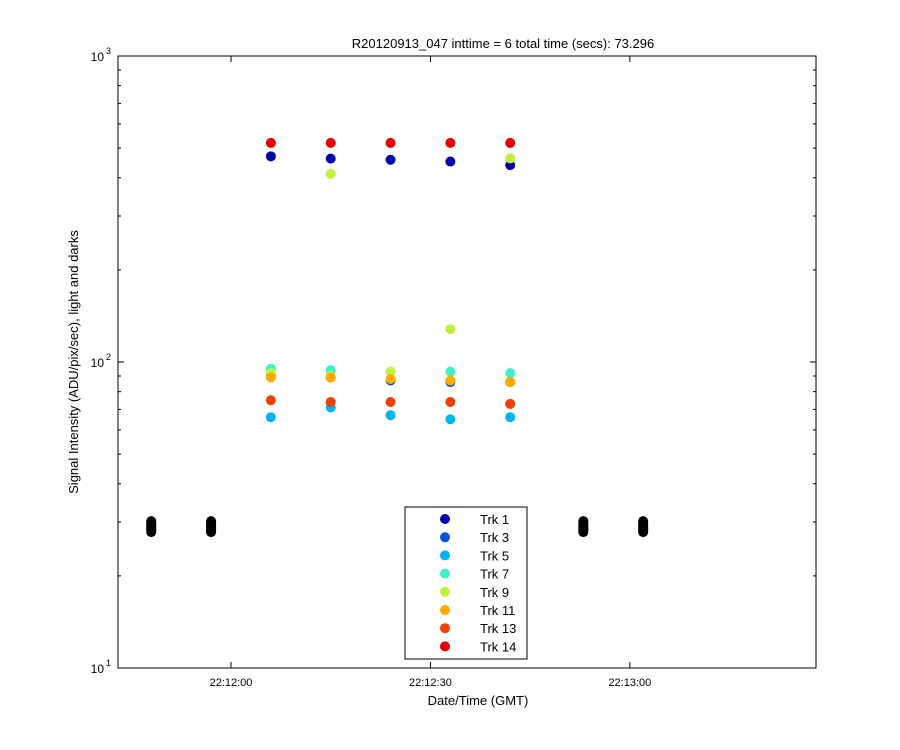 This screenshot has height=750, width=900. I want to click on x-tick-label: 22:12:30, so click(430, 683).